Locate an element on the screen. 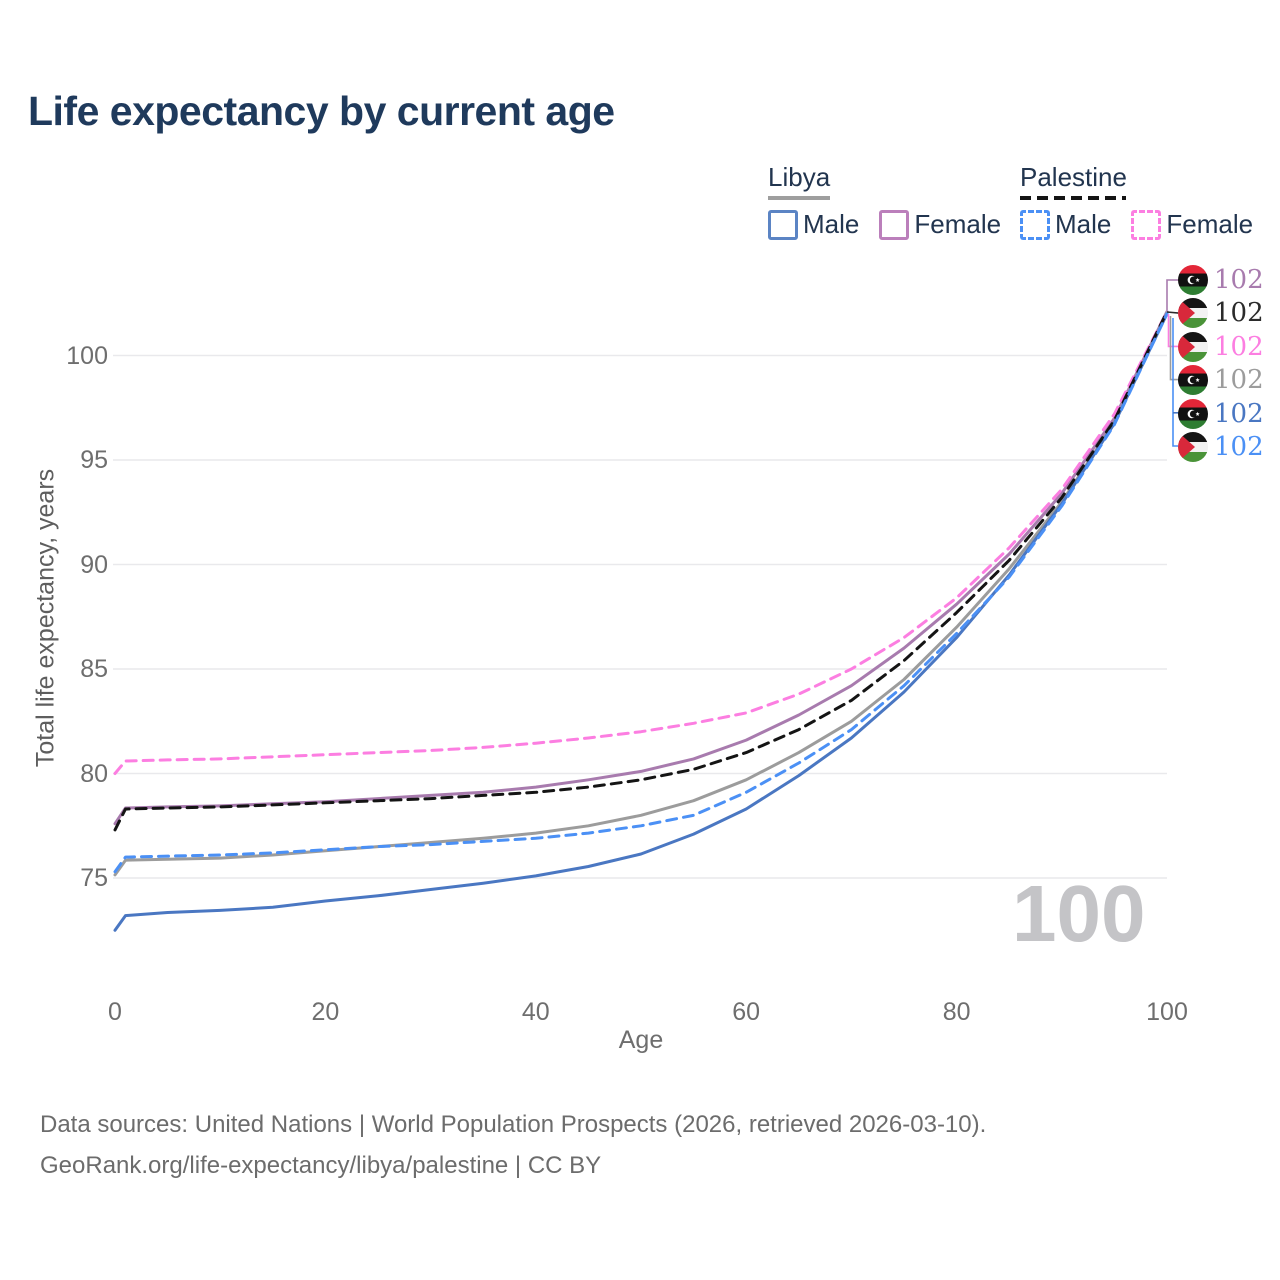  x-tick-label: 20 is located at coordinates (325, 1012).